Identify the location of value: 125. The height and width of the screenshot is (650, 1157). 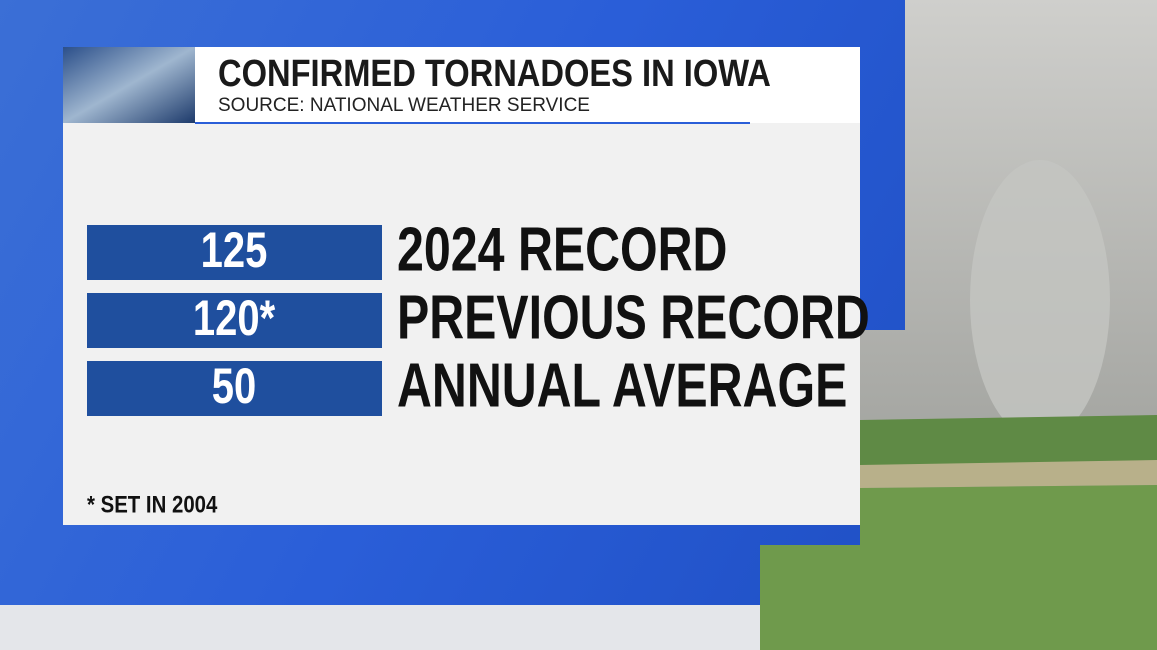
(234, 250).